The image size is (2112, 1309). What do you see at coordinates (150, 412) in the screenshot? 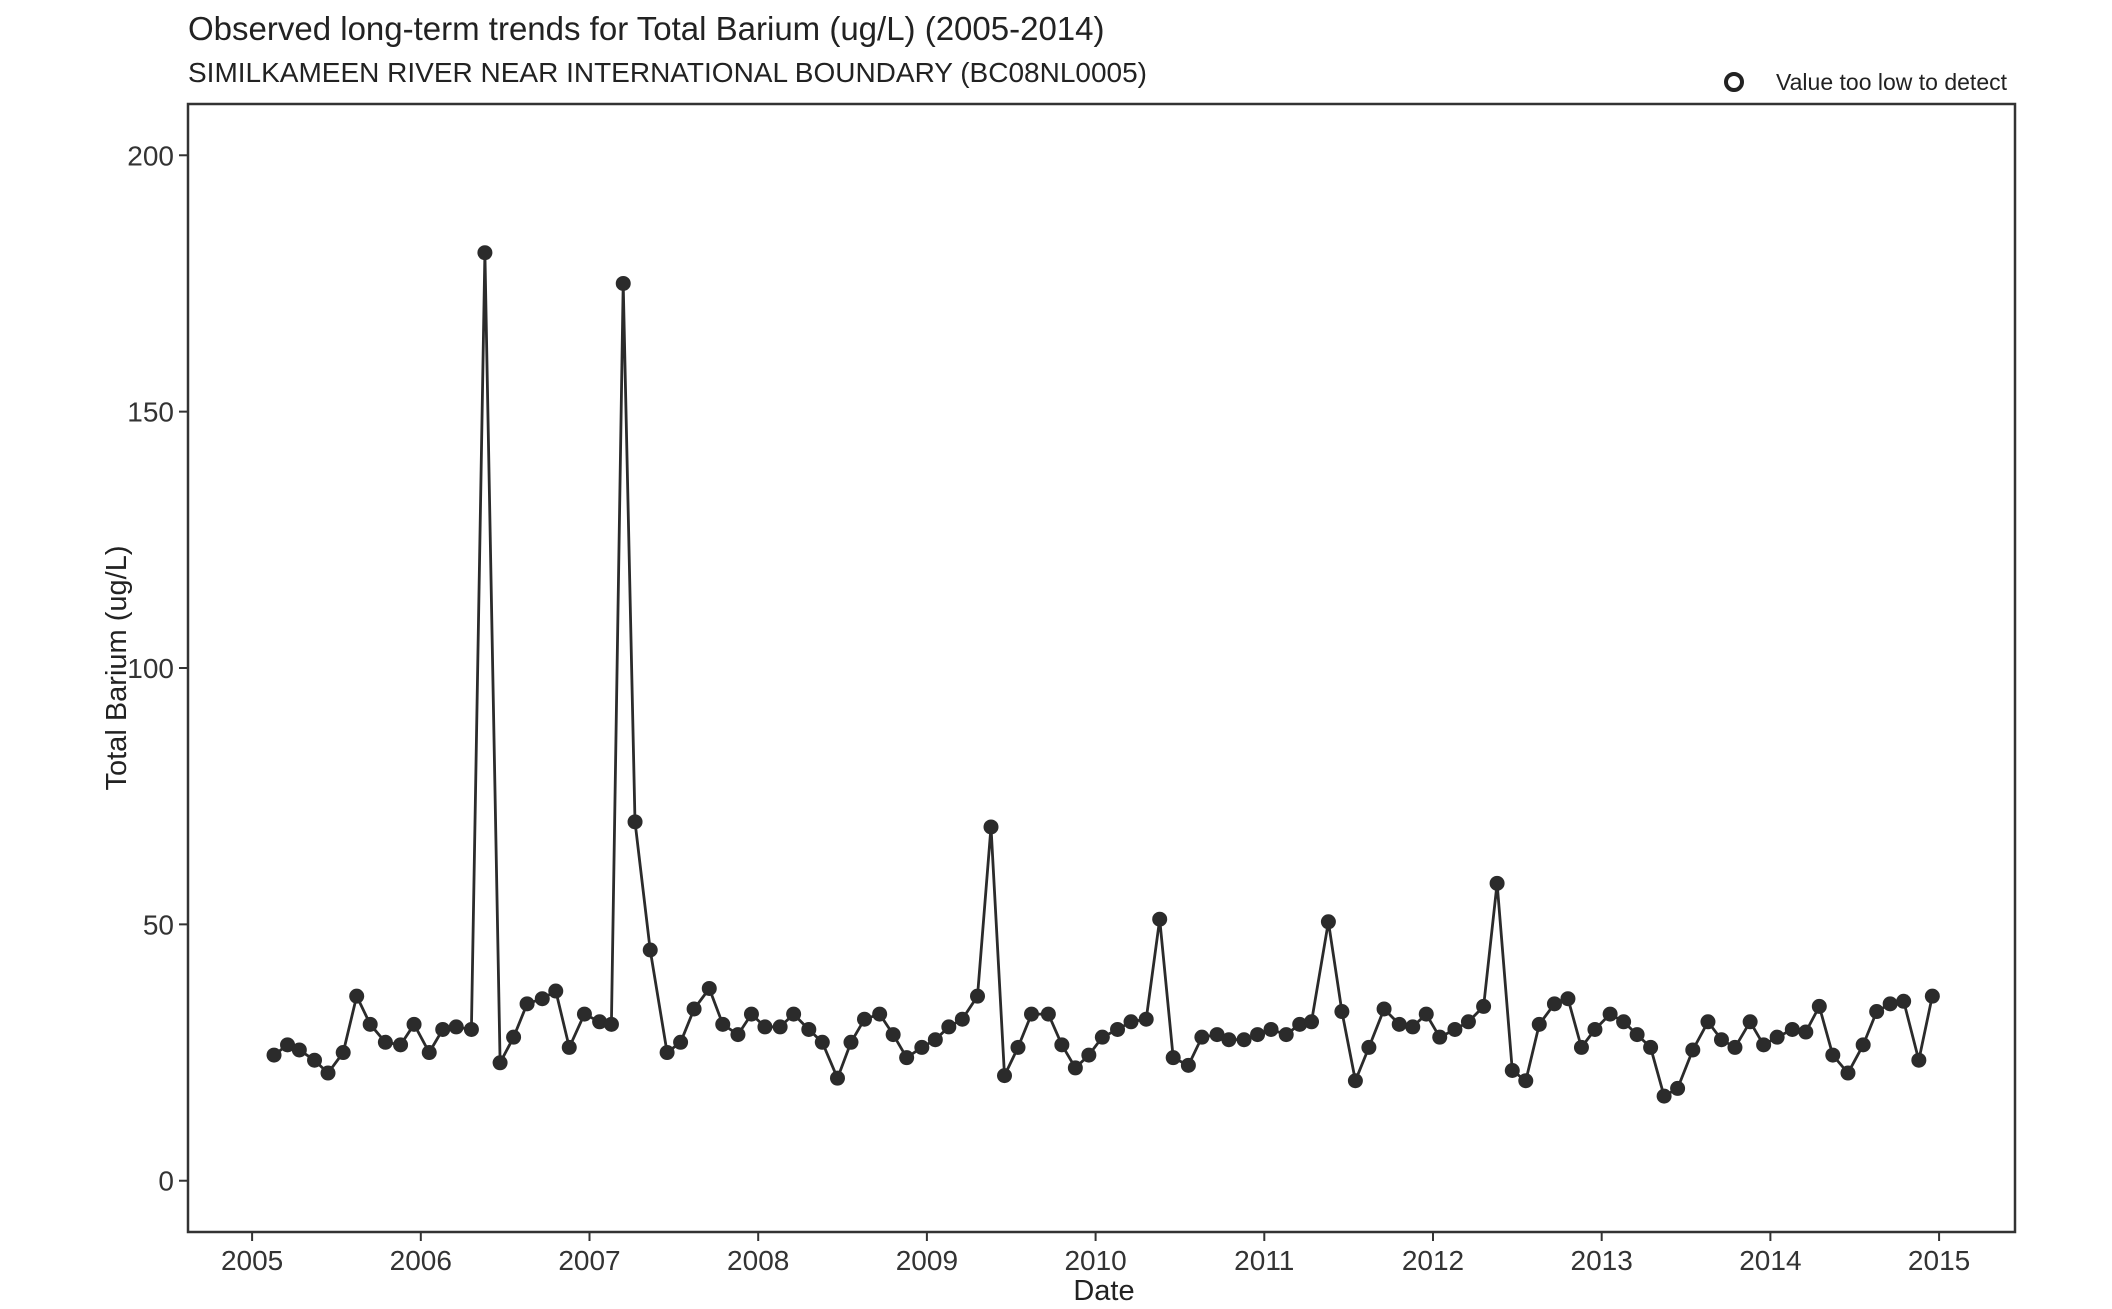
I see `y-tick-label: 150` at bounding box center [150, 412].